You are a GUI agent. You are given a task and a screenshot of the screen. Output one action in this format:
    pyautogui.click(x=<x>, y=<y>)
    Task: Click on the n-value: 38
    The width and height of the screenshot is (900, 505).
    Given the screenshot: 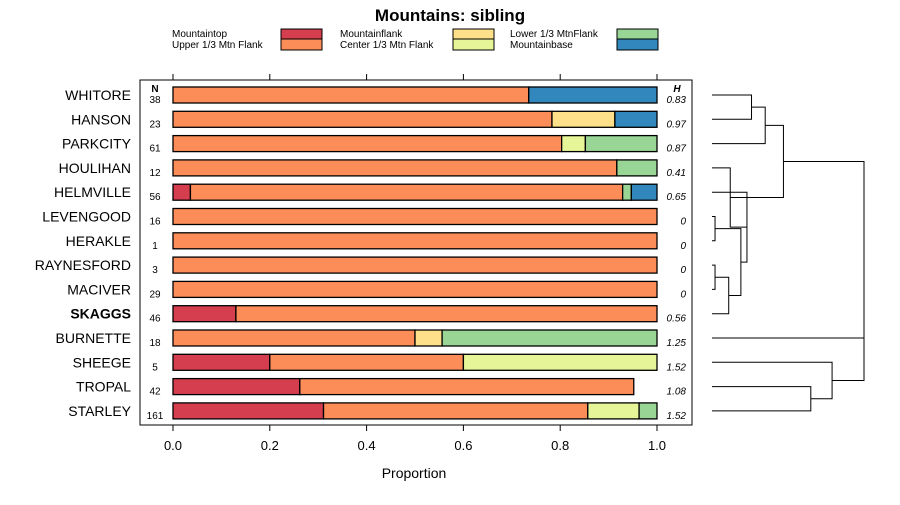 What is the action you would take?
    pyautogui.click(x=155, y=100)
    